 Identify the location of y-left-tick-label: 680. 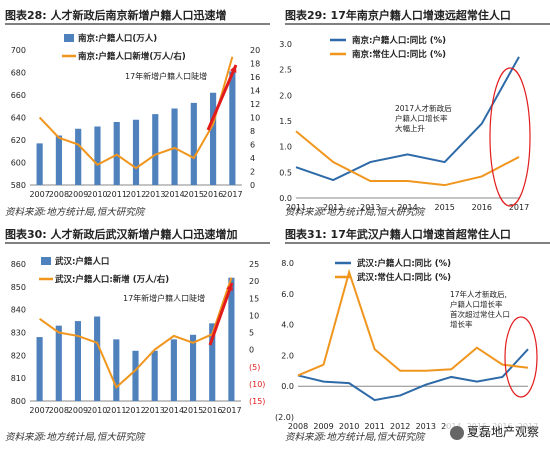
(18, 73).